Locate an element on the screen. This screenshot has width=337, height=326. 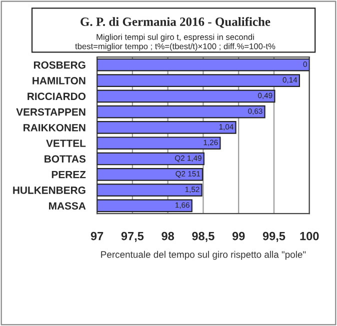
chart-title: G. P. di Germania 2016 - Qualifiche is located at coordinates (175, 22).